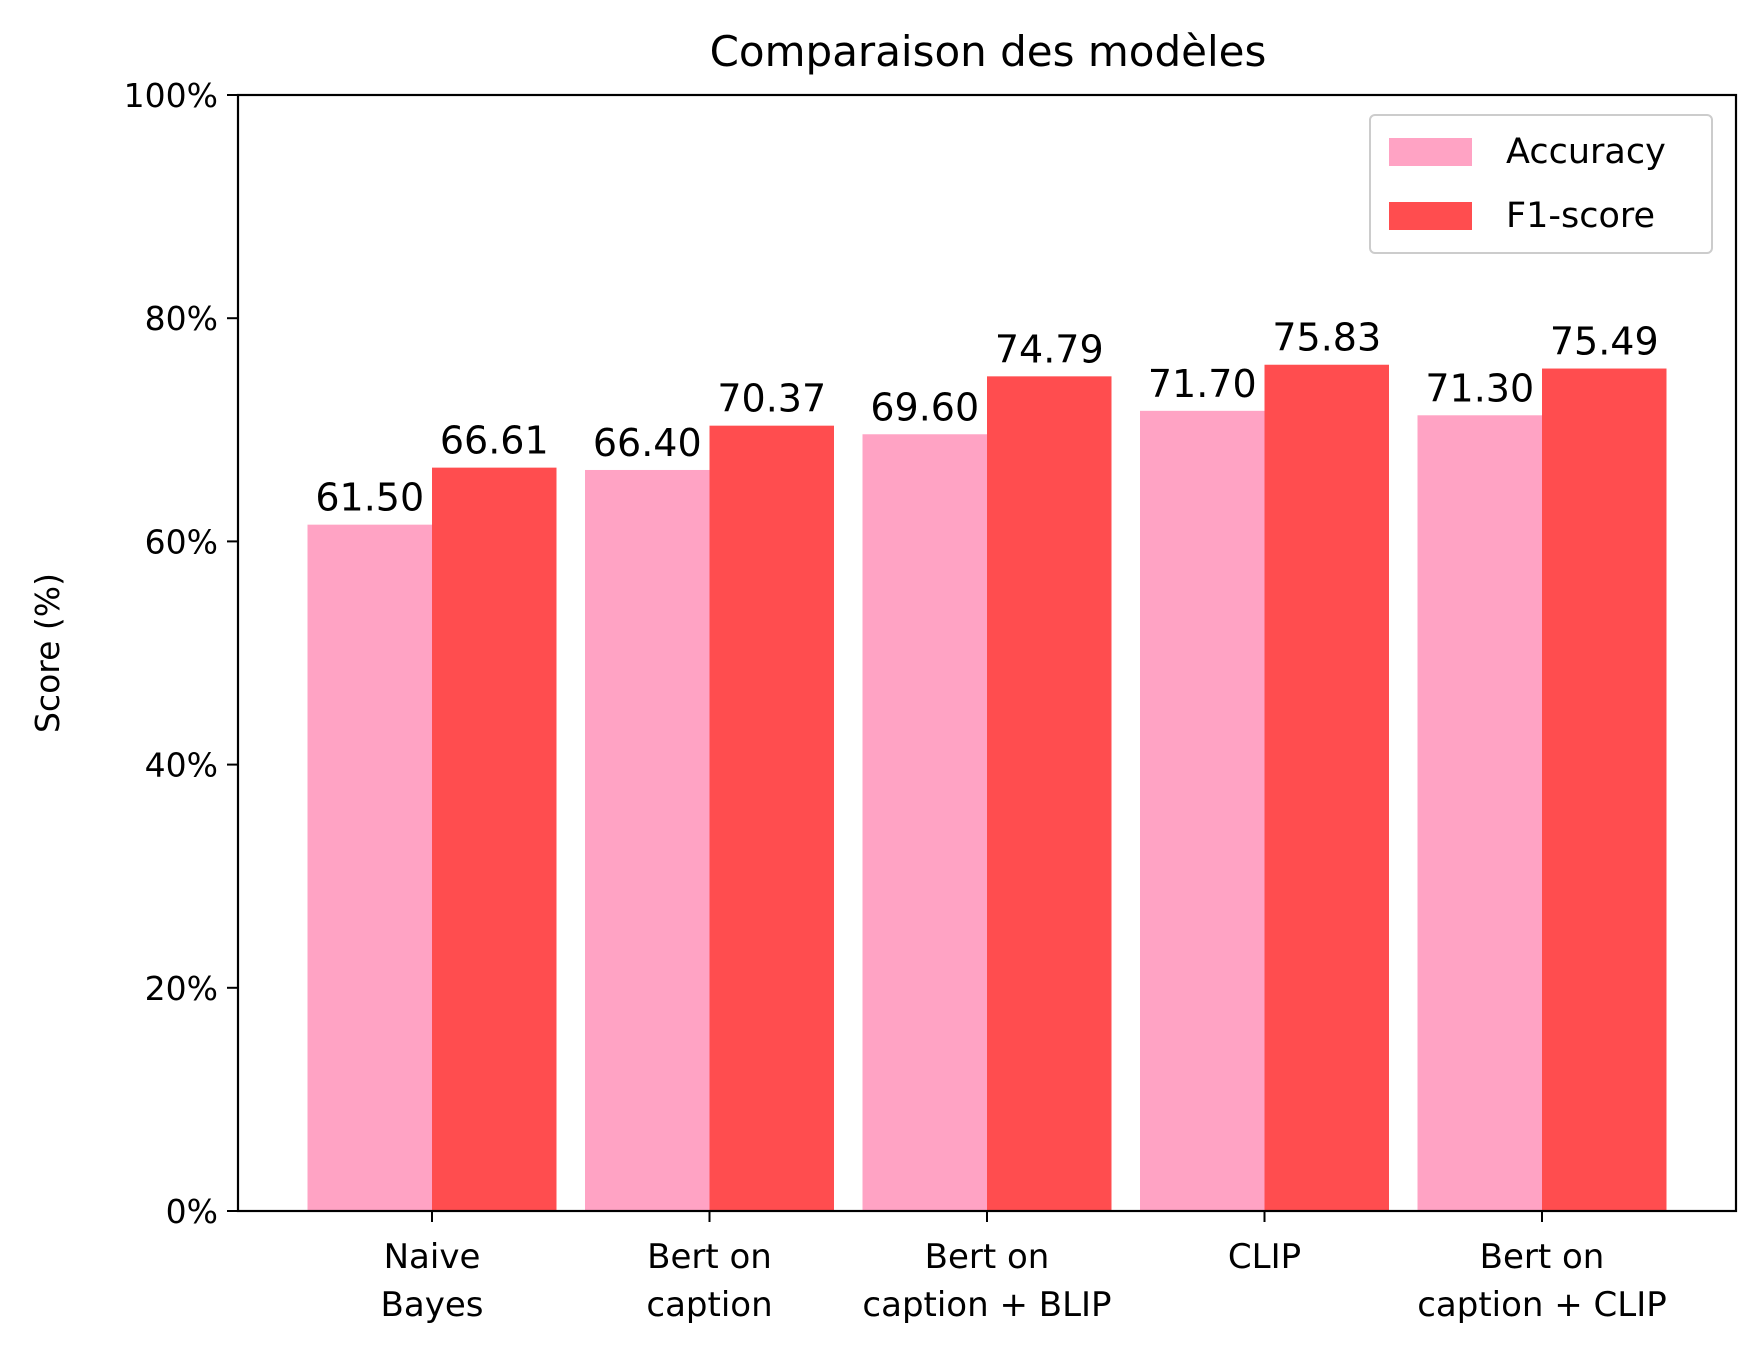 The width and height of the screenshot is (1754, 1353). What do you see at coordinates (1604, 342) in the screenshot?
I see `data-label: 75.49` at bounding box center [1604, 342].